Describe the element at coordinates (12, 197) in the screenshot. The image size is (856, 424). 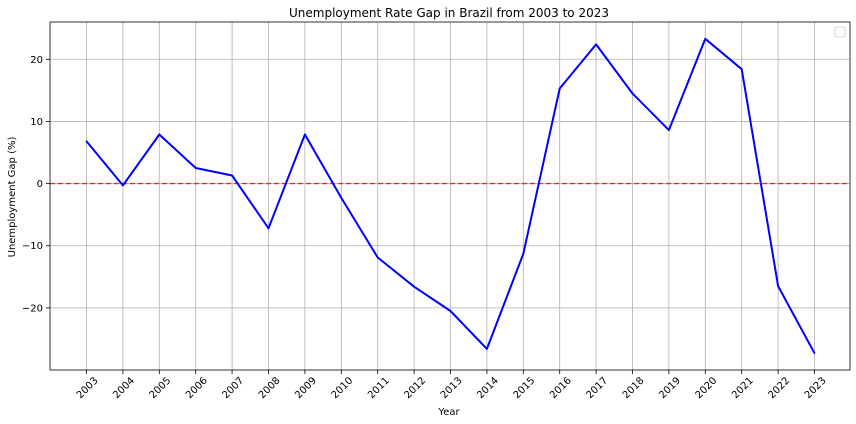
I see `y-axis-title: Unemployment Gap (%)` at that location.